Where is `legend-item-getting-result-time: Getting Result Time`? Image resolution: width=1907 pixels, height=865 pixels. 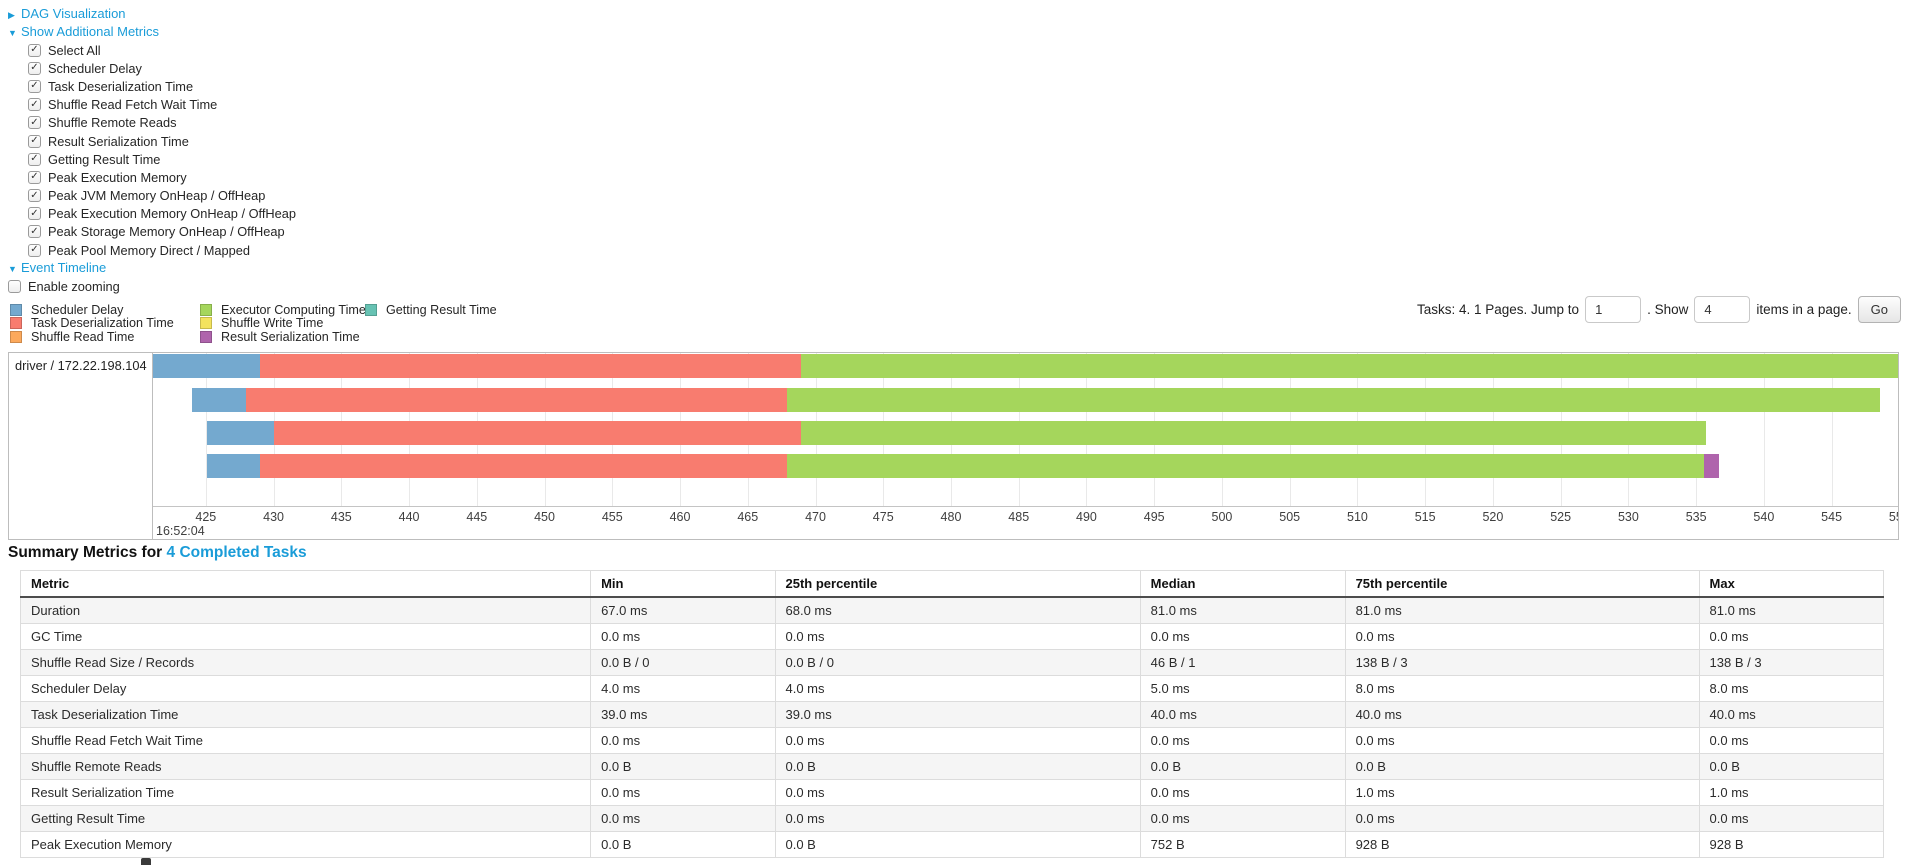
legend-item-getting-result-time: Getting Result Time is located at coordinates (431, 310).